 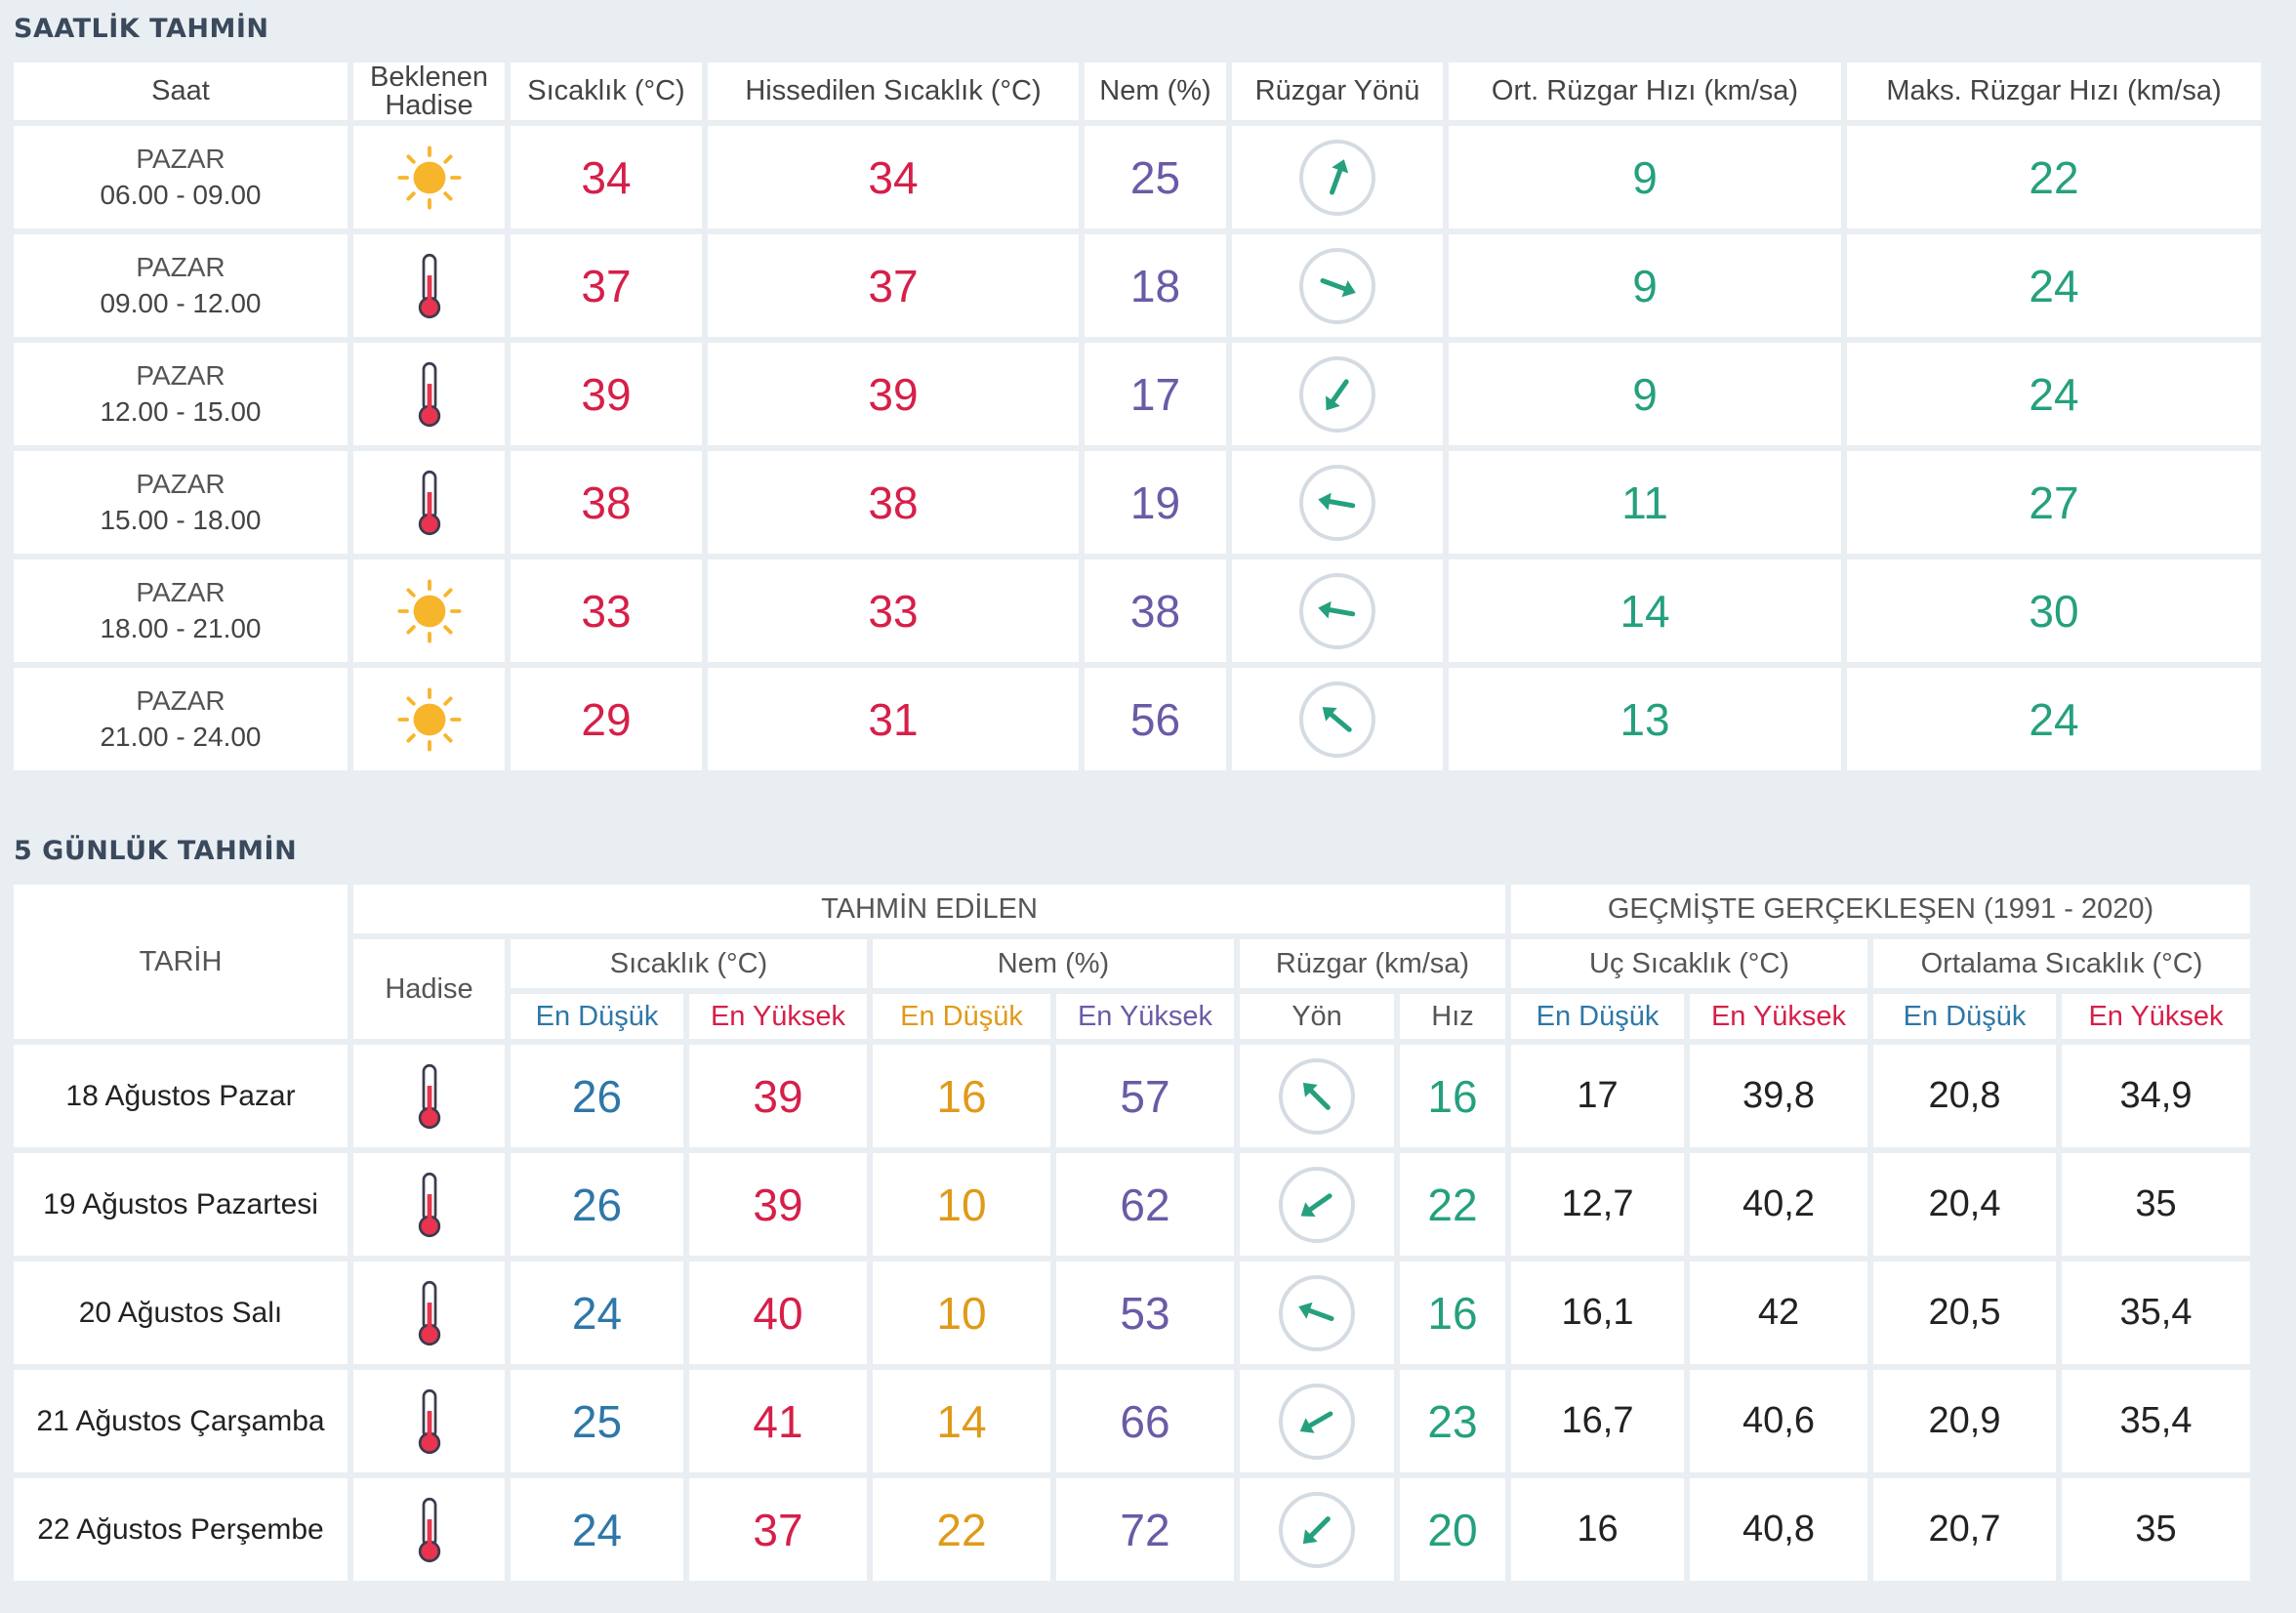 I want to click on humidity-value: 19, so click(x=1155, y=503).